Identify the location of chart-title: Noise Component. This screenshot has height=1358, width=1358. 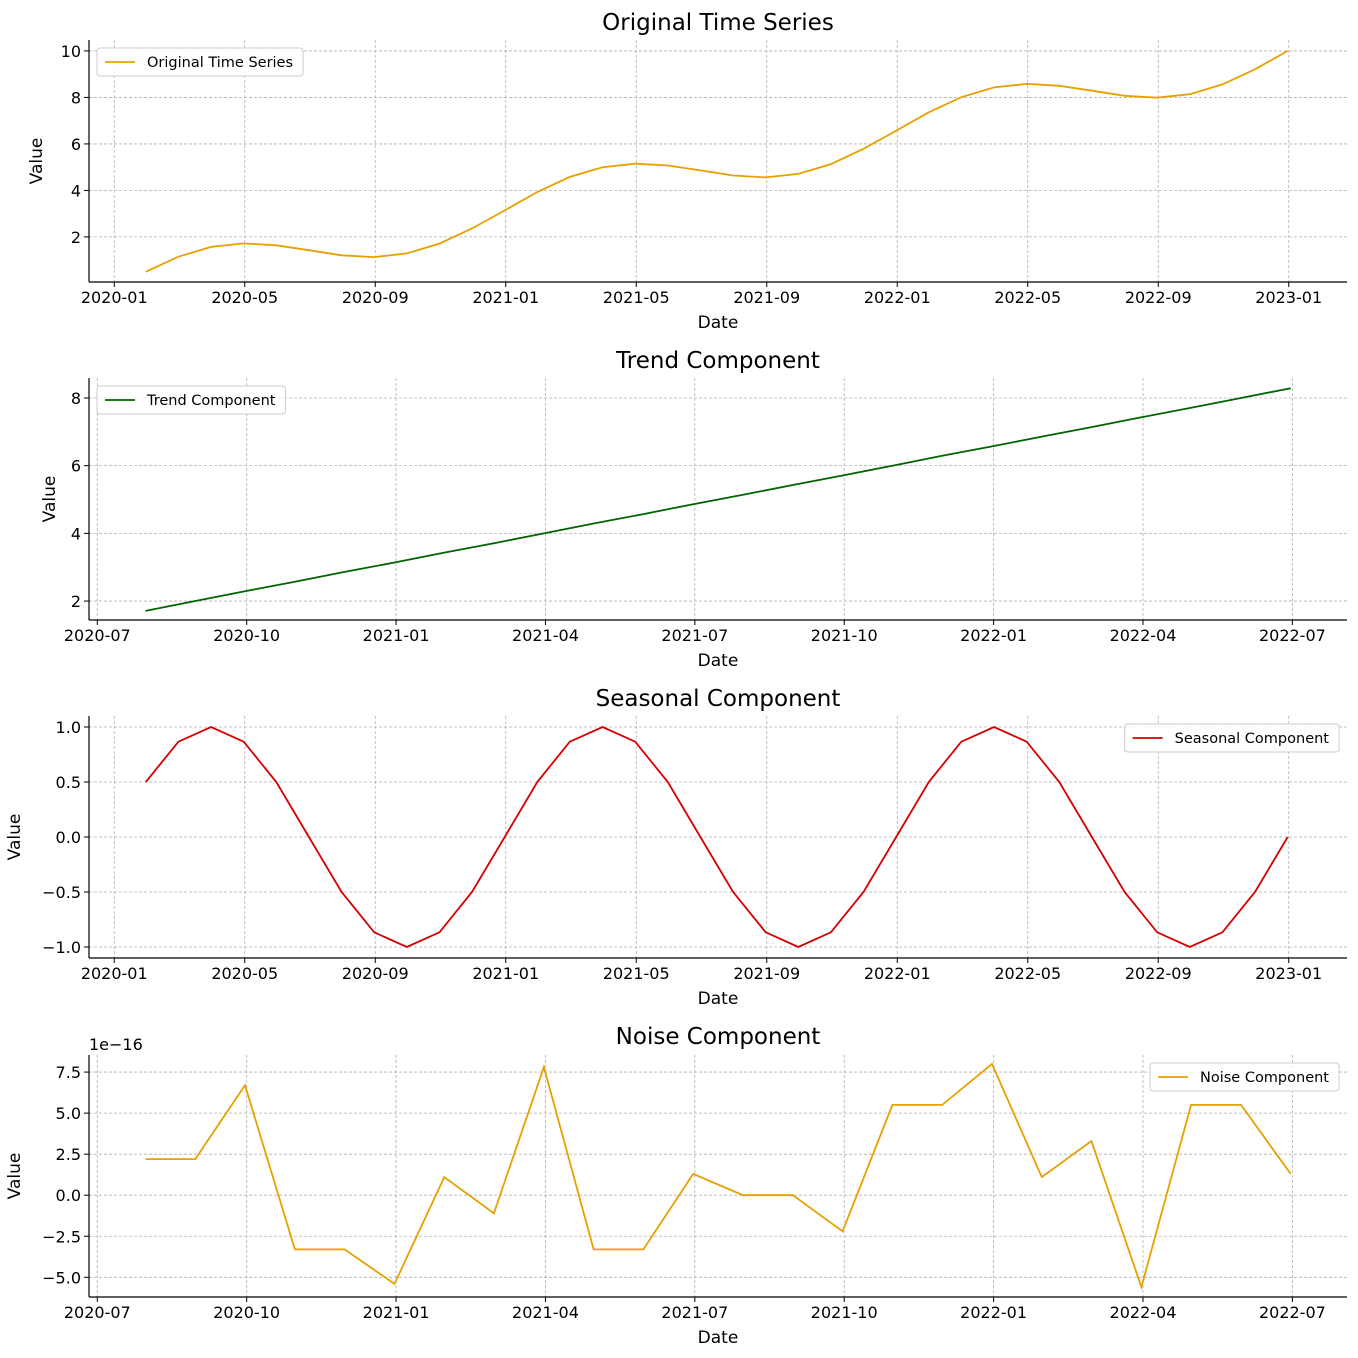
(718, 1037).